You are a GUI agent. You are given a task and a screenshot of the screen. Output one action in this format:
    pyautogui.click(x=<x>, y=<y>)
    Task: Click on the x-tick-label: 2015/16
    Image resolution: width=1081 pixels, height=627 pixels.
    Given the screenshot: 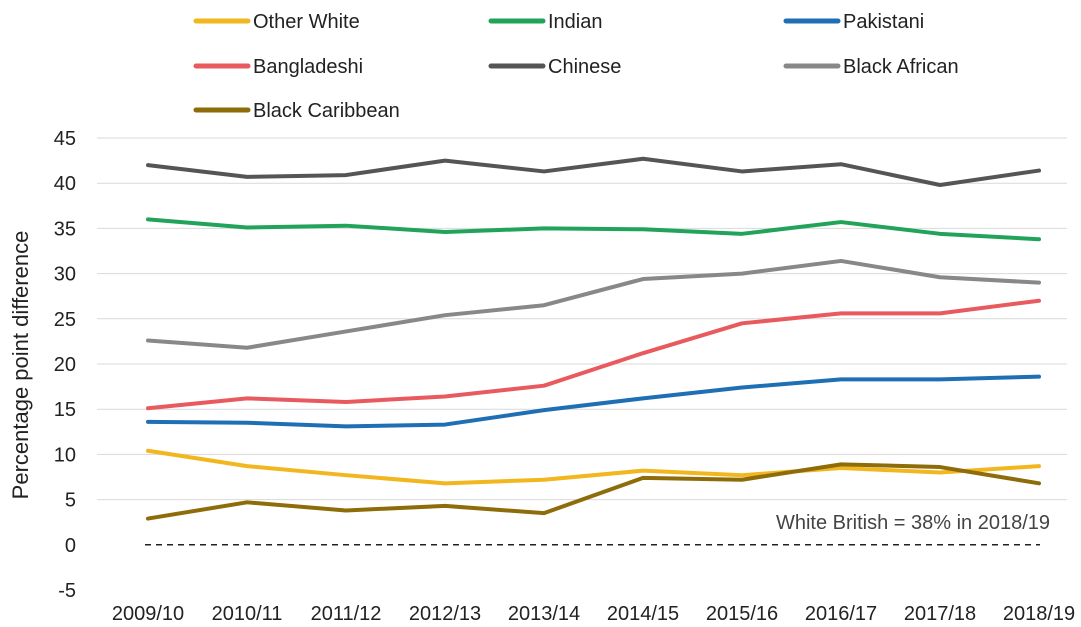 What is the action you would take?
    pyautogui.click(x=742, y=614)
    